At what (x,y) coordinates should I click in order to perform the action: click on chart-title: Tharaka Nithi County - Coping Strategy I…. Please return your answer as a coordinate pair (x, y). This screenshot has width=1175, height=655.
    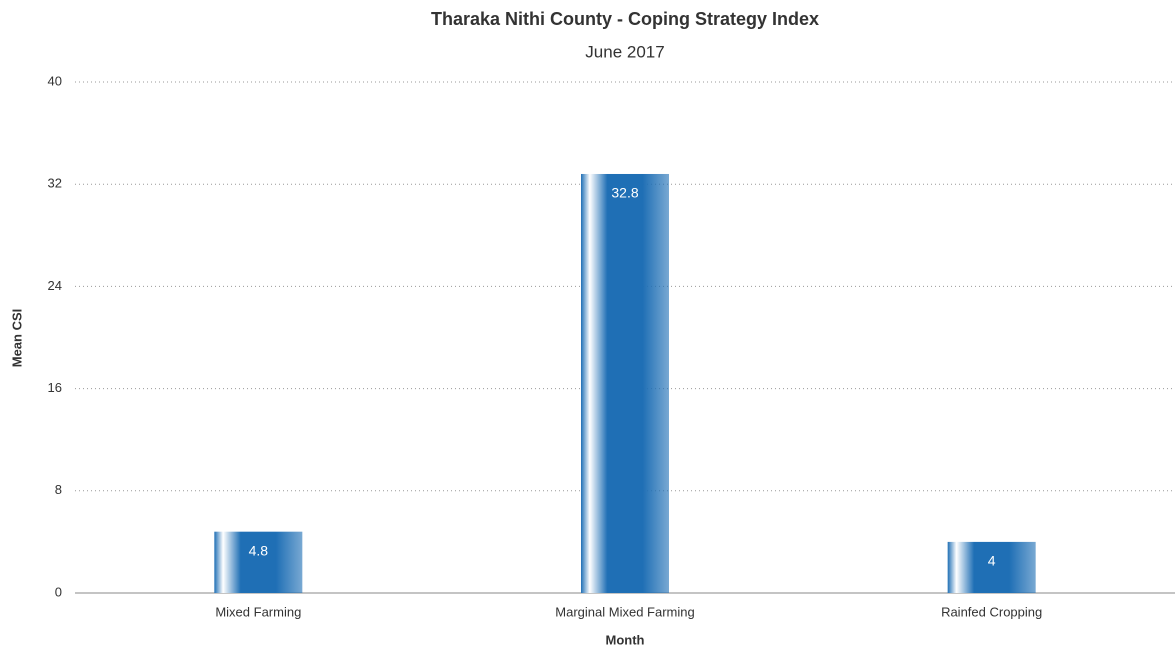
    Looking at the image, I should click on (625, 19).